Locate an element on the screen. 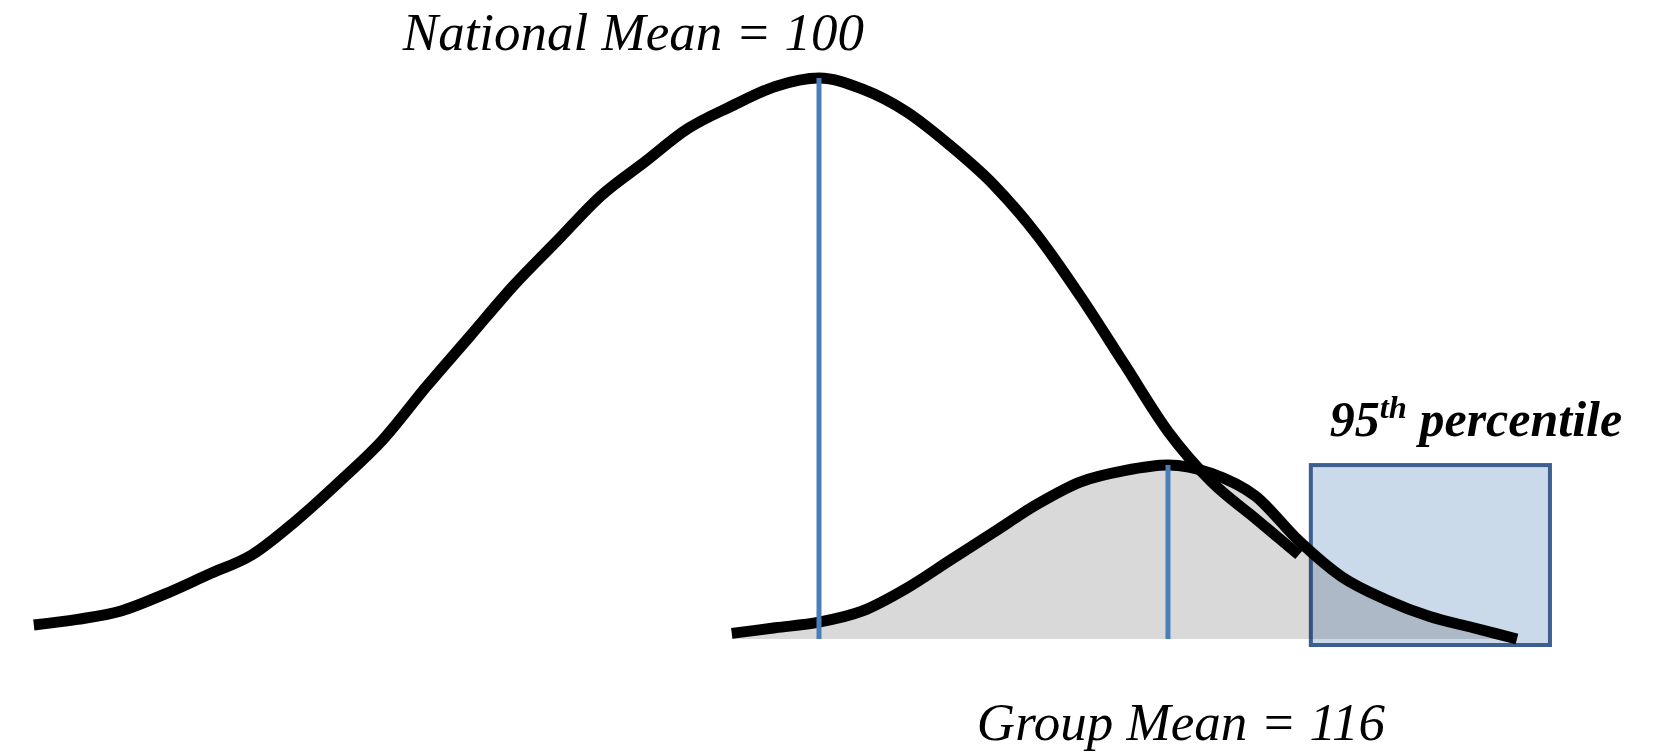 This screenshot has height=754, width=1659. text: Group Mean = 116 is located at coordinates (1181, 722).